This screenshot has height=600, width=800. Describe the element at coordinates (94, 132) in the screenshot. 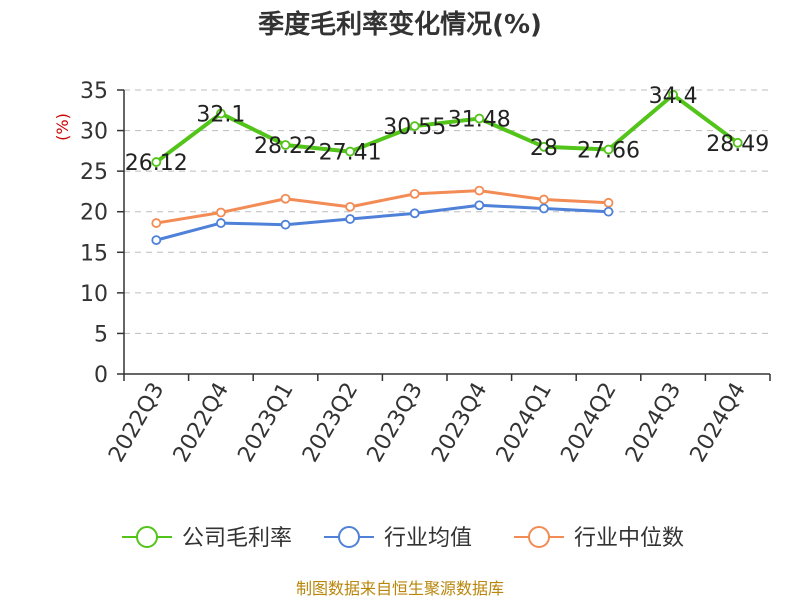

I see `y-tick-label: 30` at that location.